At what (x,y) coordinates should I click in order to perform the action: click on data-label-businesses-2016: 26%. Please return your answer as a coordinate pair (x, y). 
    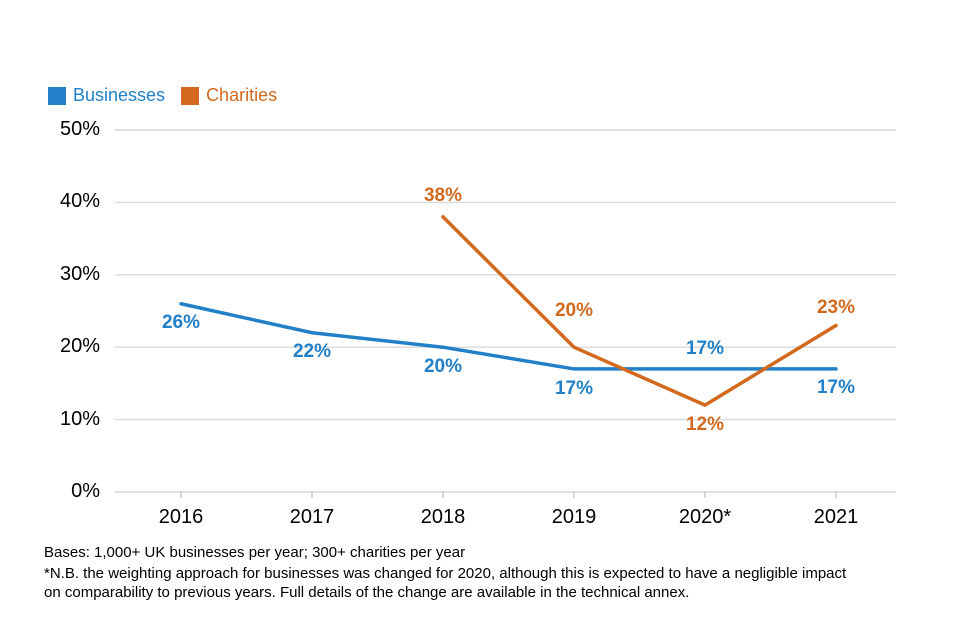
    Looking at the image, I should click on (181, 322).